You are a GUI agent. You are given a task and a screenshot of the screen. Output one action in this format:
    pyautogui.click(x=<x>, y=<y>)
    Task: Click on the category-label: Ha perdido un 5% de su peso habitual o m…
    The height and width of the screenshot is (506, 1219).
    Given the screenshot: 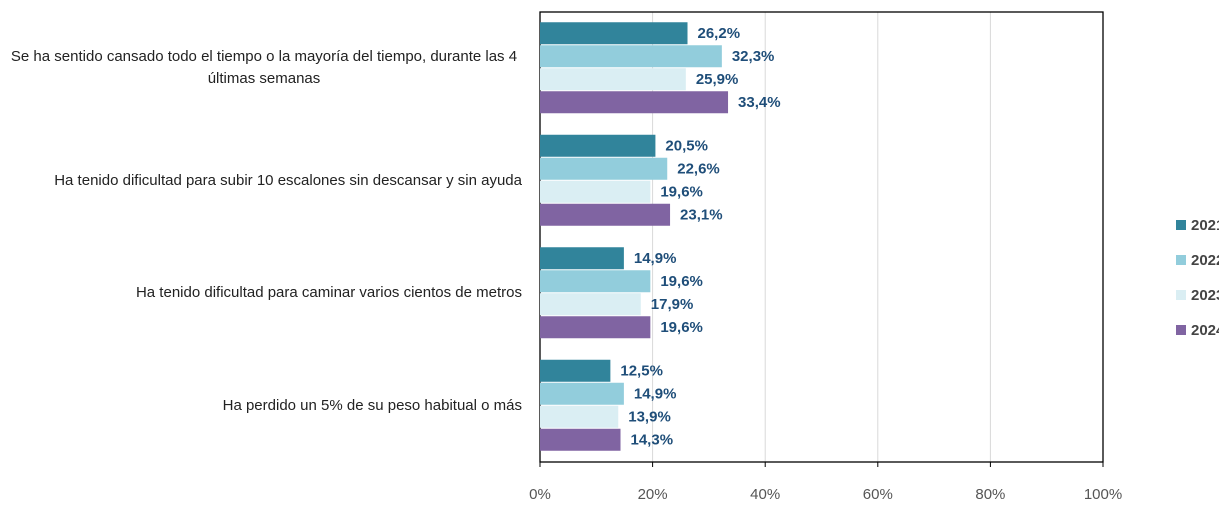 What is the action you would take?
    pyautogui.click(x=261, y=406)
    